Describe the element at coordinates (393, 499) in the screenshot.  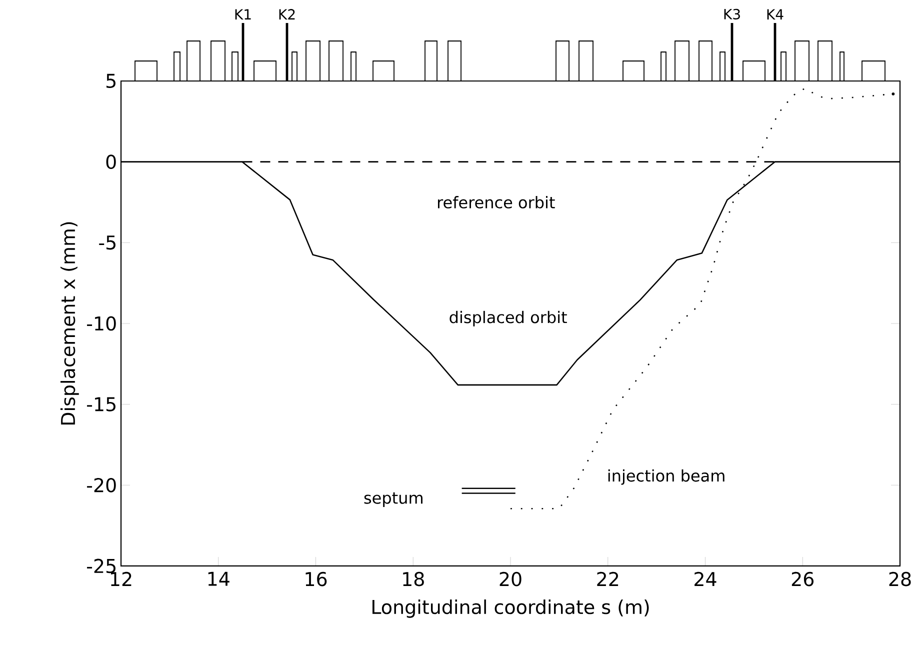
I see `text: septum` at that location.